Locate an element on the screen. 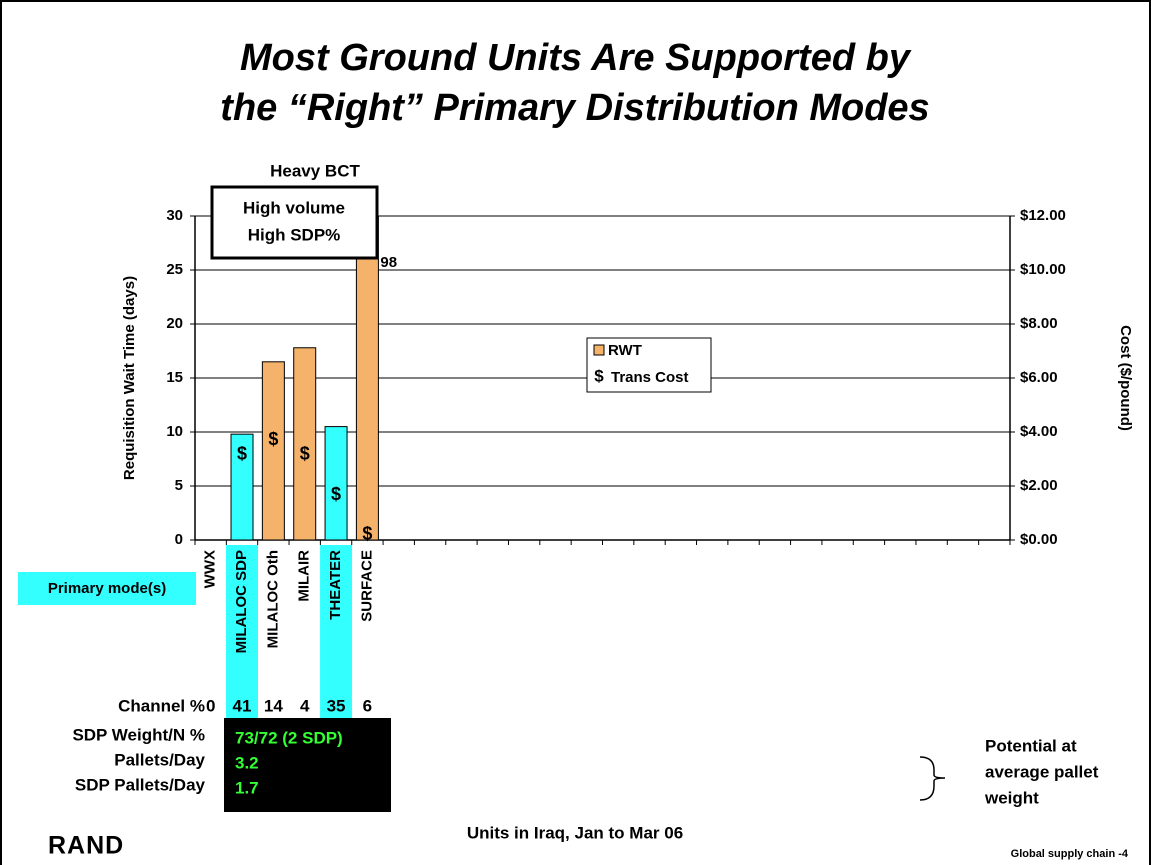 The image size is (1151, 865). y2-axis-title: Cost ($/pound) is located at coordinates (1125, 378).